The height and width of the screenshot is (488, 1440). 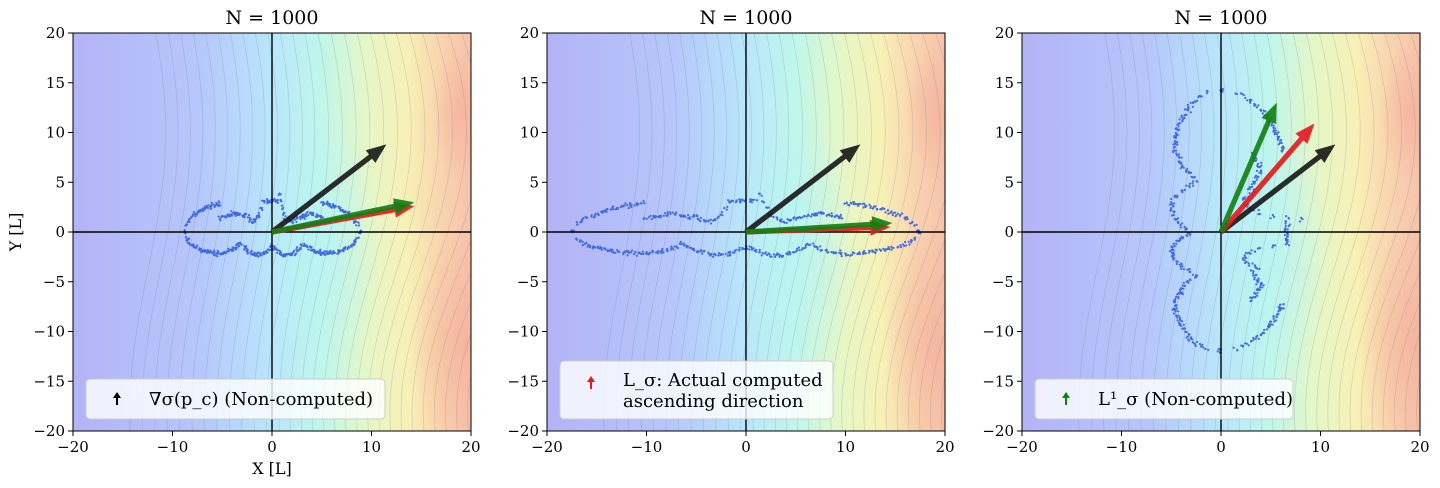 What do you see at coordinates (261, 399) in the screenshot?
I see `legend-entry-line-1: ∇σ(p_c) (Non-computed)` at bounding box center [261, 399].